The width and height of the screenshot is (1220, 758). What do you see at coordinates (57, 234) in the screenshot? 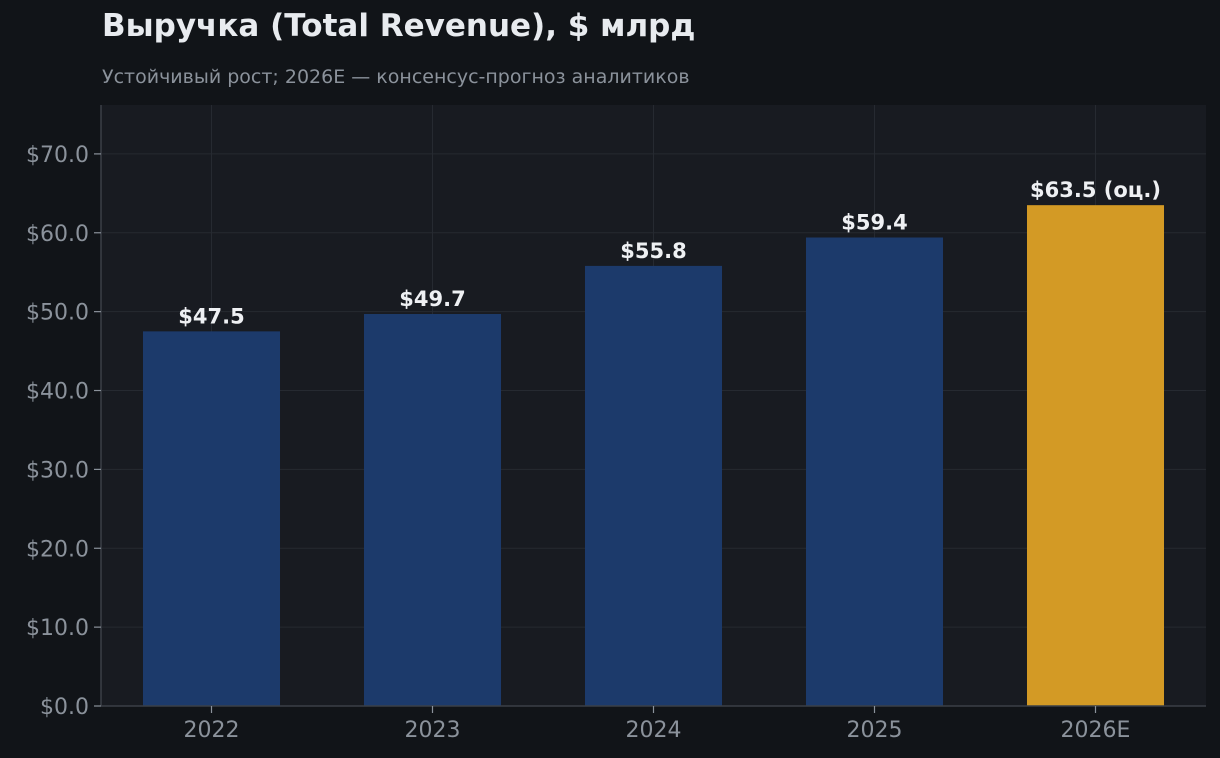
I see `y-tick-label: $60.0` at bounding box center [57, 234].